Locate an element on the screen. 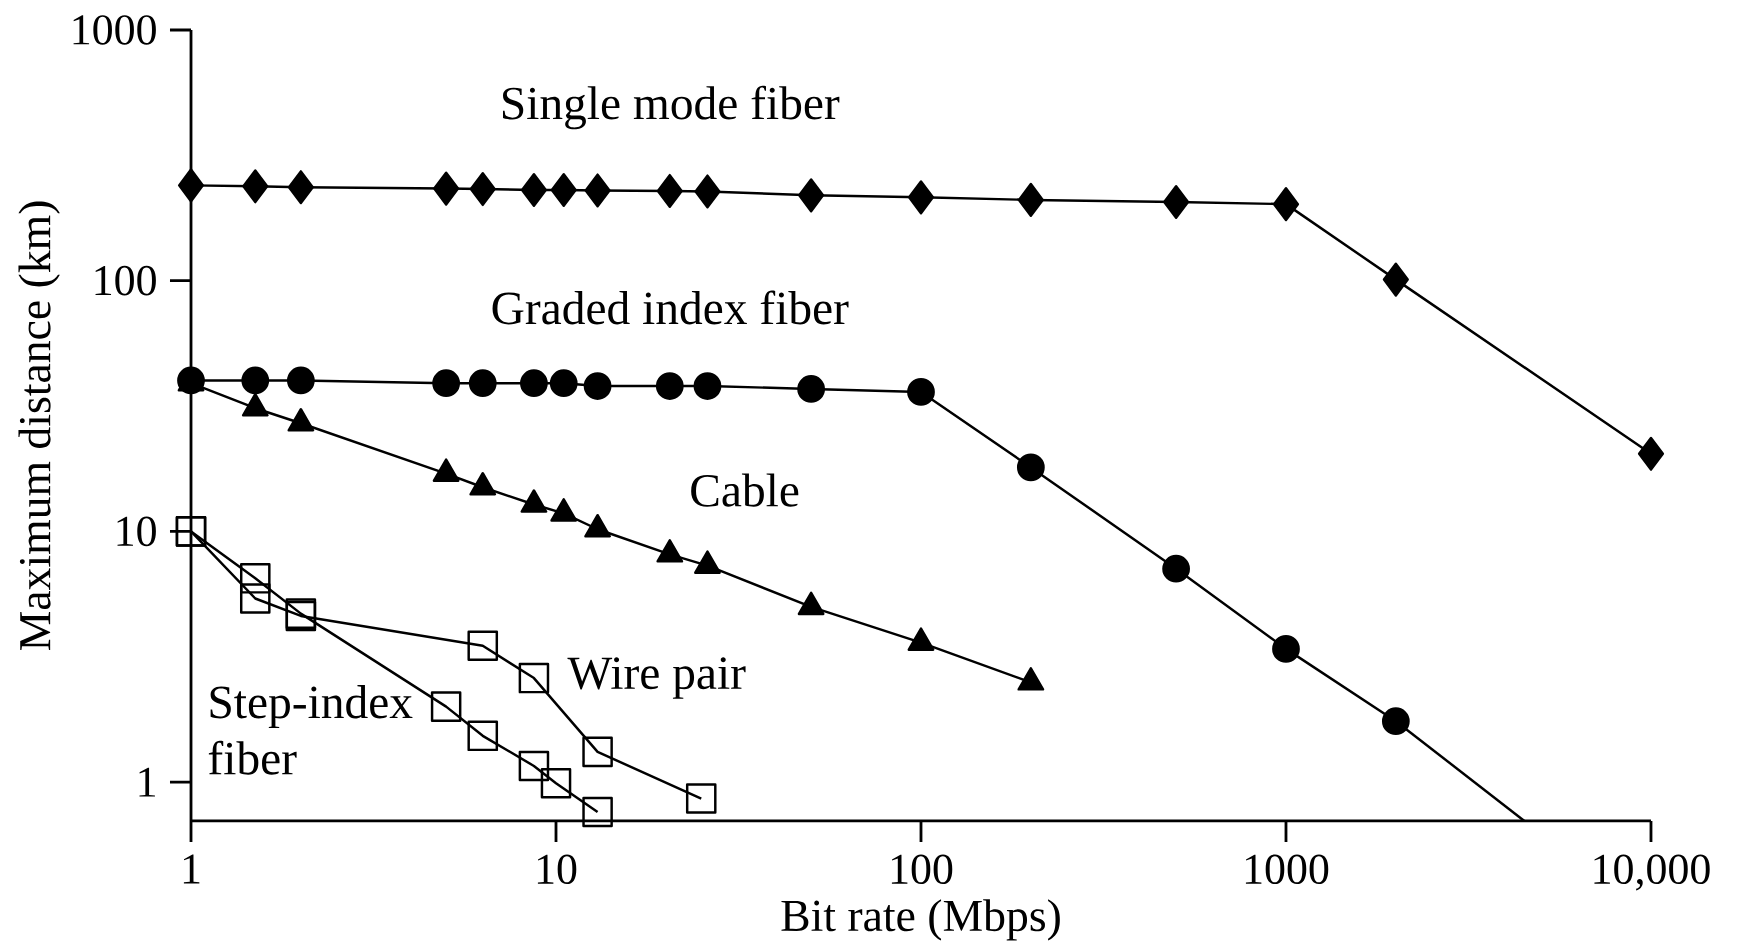 The height and width of the screenshot is (942, 1740). x-tick-label: 10,000 is located at coordinates (1652, 872).